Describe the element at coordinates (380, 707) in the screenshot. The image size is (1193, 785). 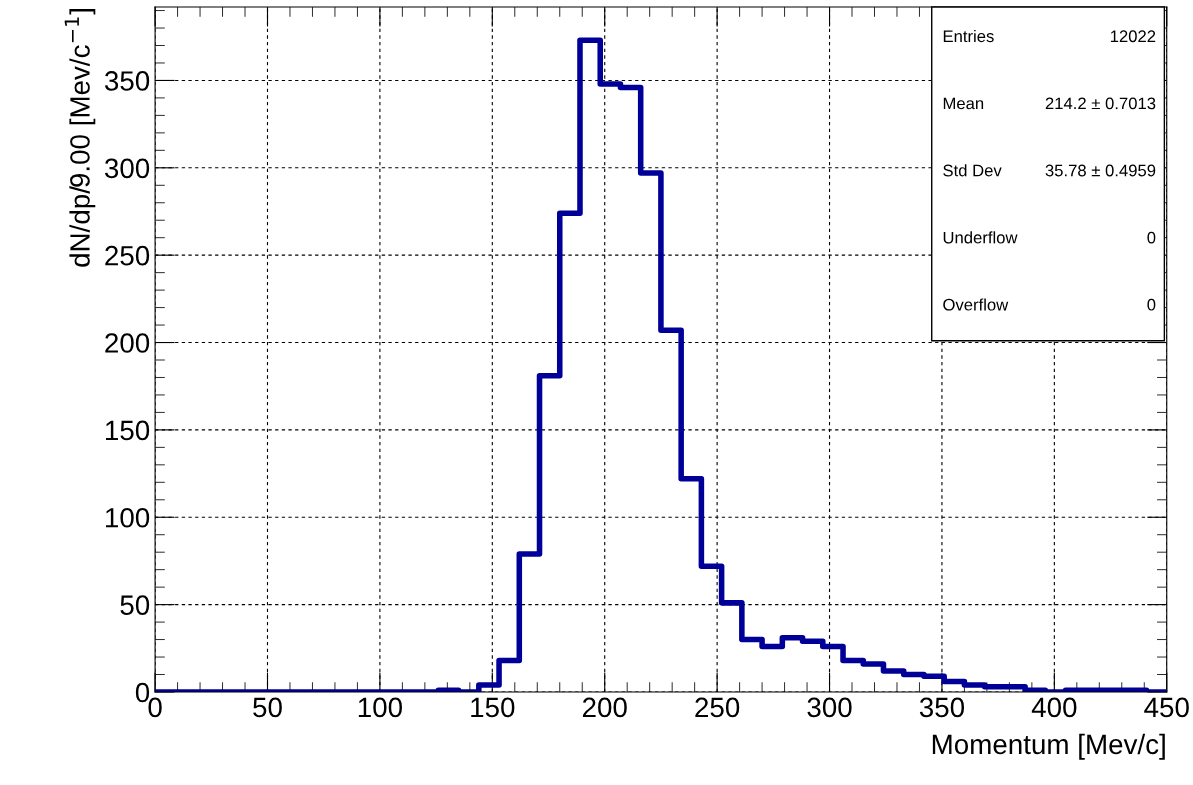
I see `x-tick-label: 100` at that location.